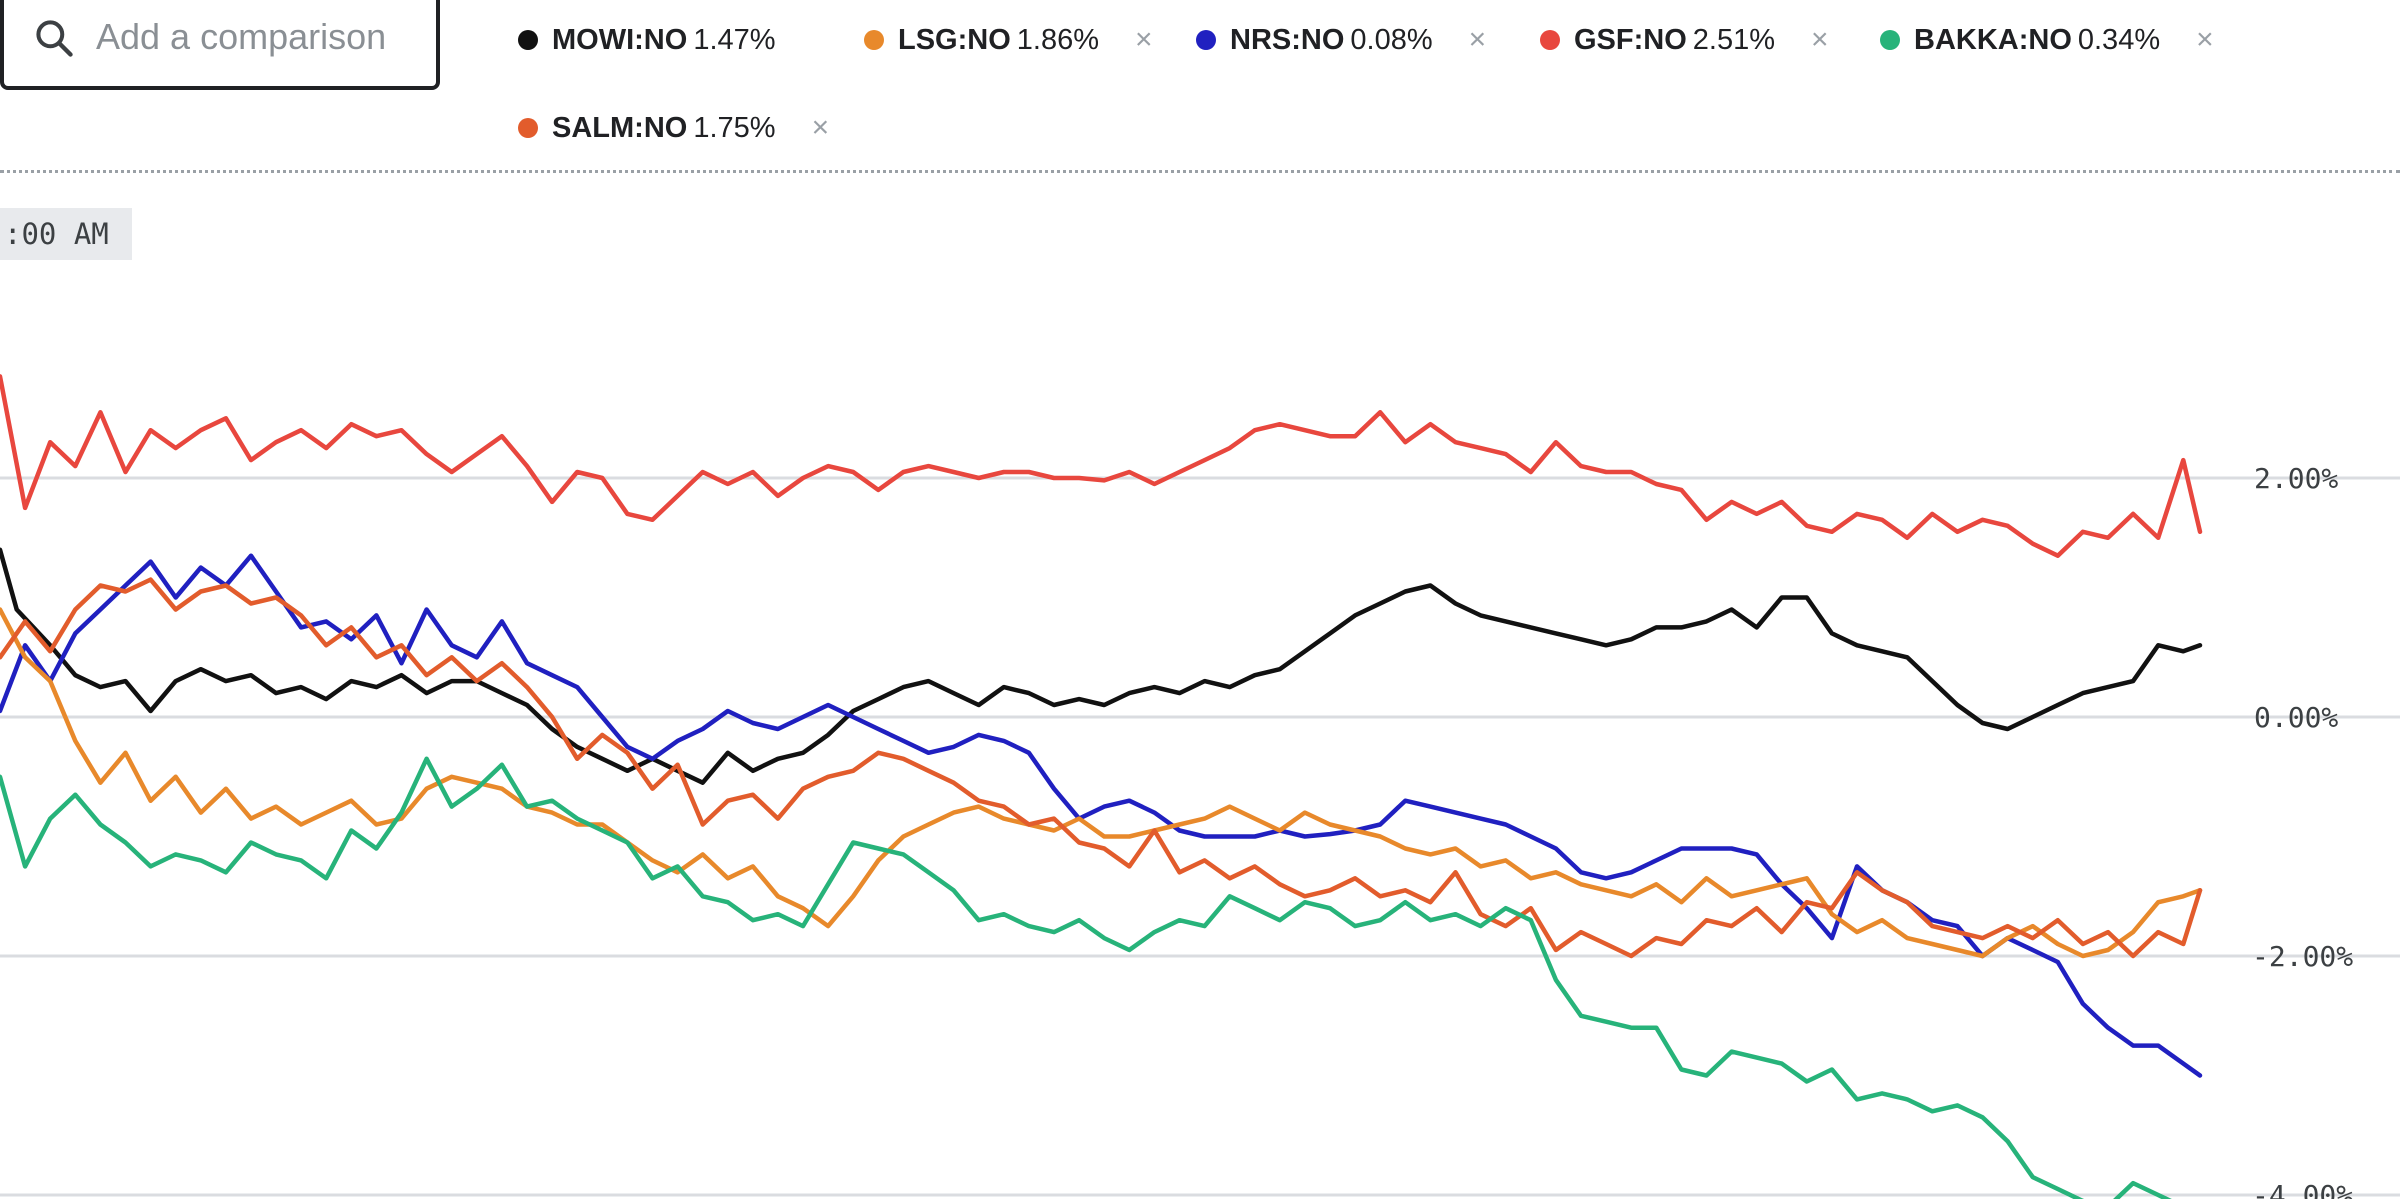  What do you see at coordinates (2302, 1189) in the screenshot?
I see `y-tick-label: -4.00%` at bounding box center [2302, 1189].